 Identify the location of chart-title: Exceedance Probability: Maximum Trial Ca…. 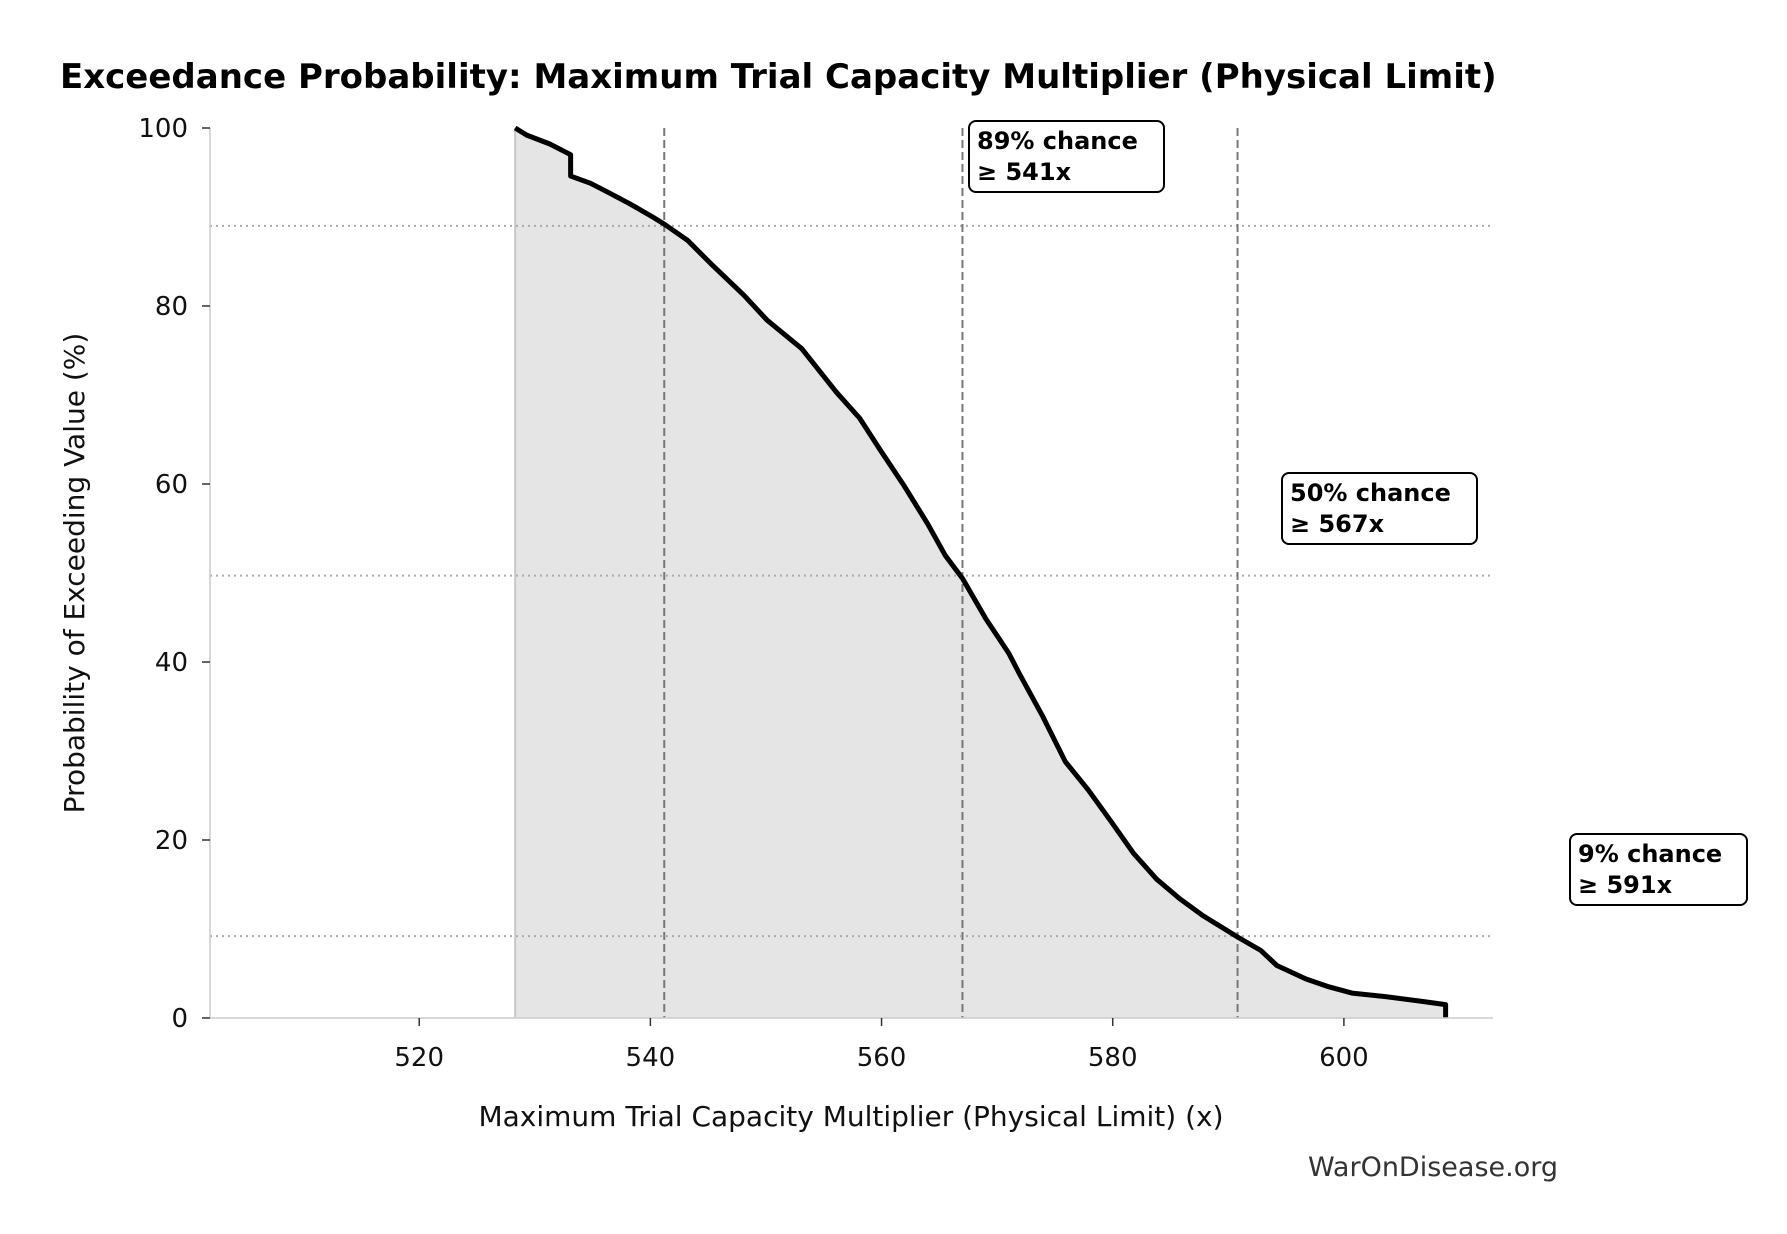
(778, 77).